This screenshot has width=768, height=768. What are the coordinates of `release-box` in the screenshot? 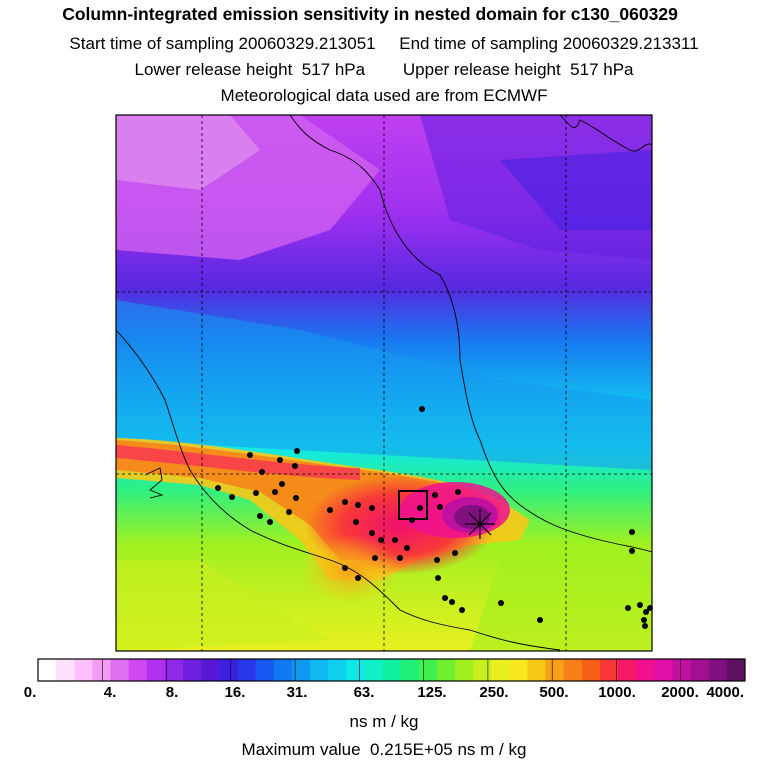 It's located at (413, 505).